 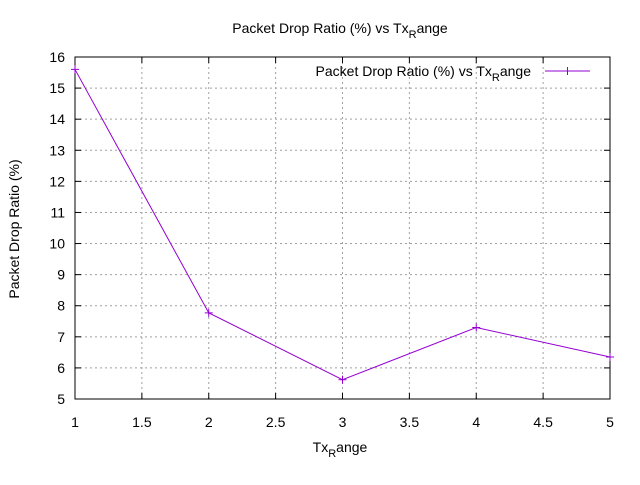 What do you see at coordinates (61, 337) in the screenshot?
I see `y-tick-label: 7` at bounding box center [61, 337].